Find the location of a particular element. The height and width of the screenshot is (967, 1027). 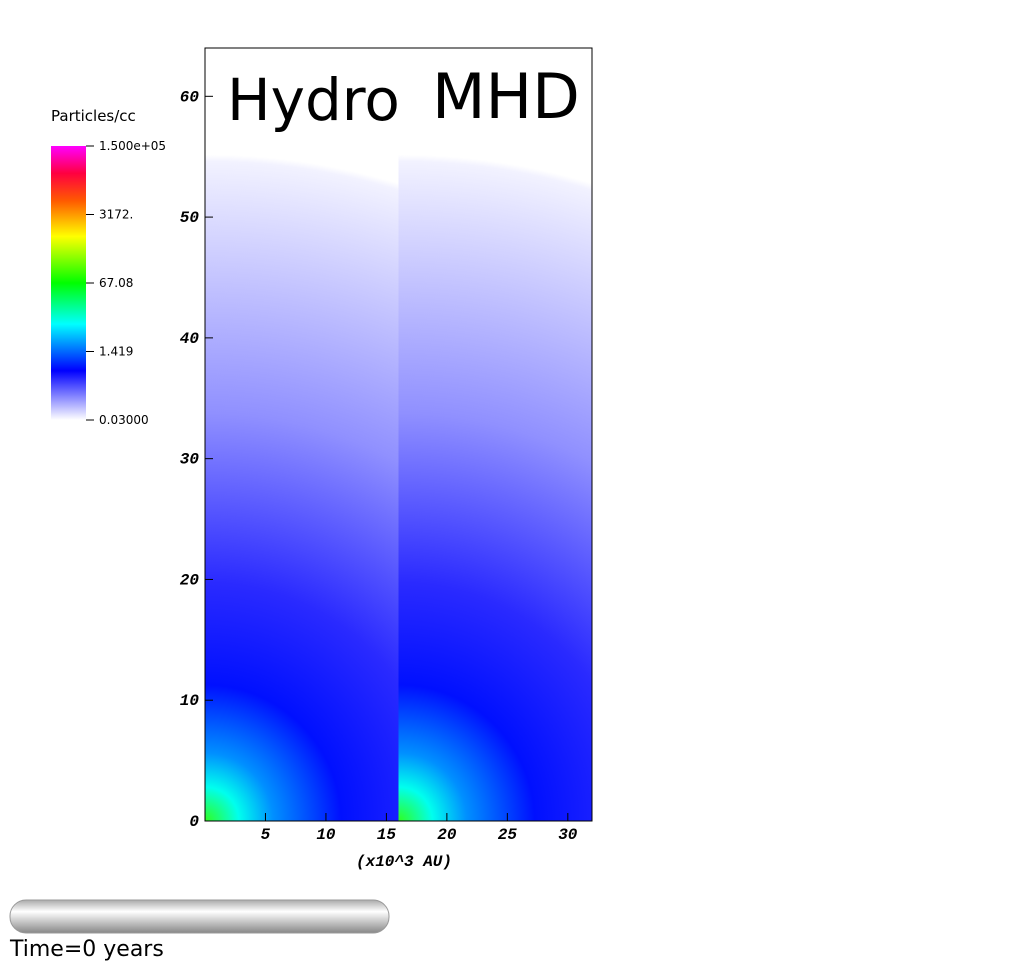

x-tick-label: 5 is located at coordinates (266, 835).